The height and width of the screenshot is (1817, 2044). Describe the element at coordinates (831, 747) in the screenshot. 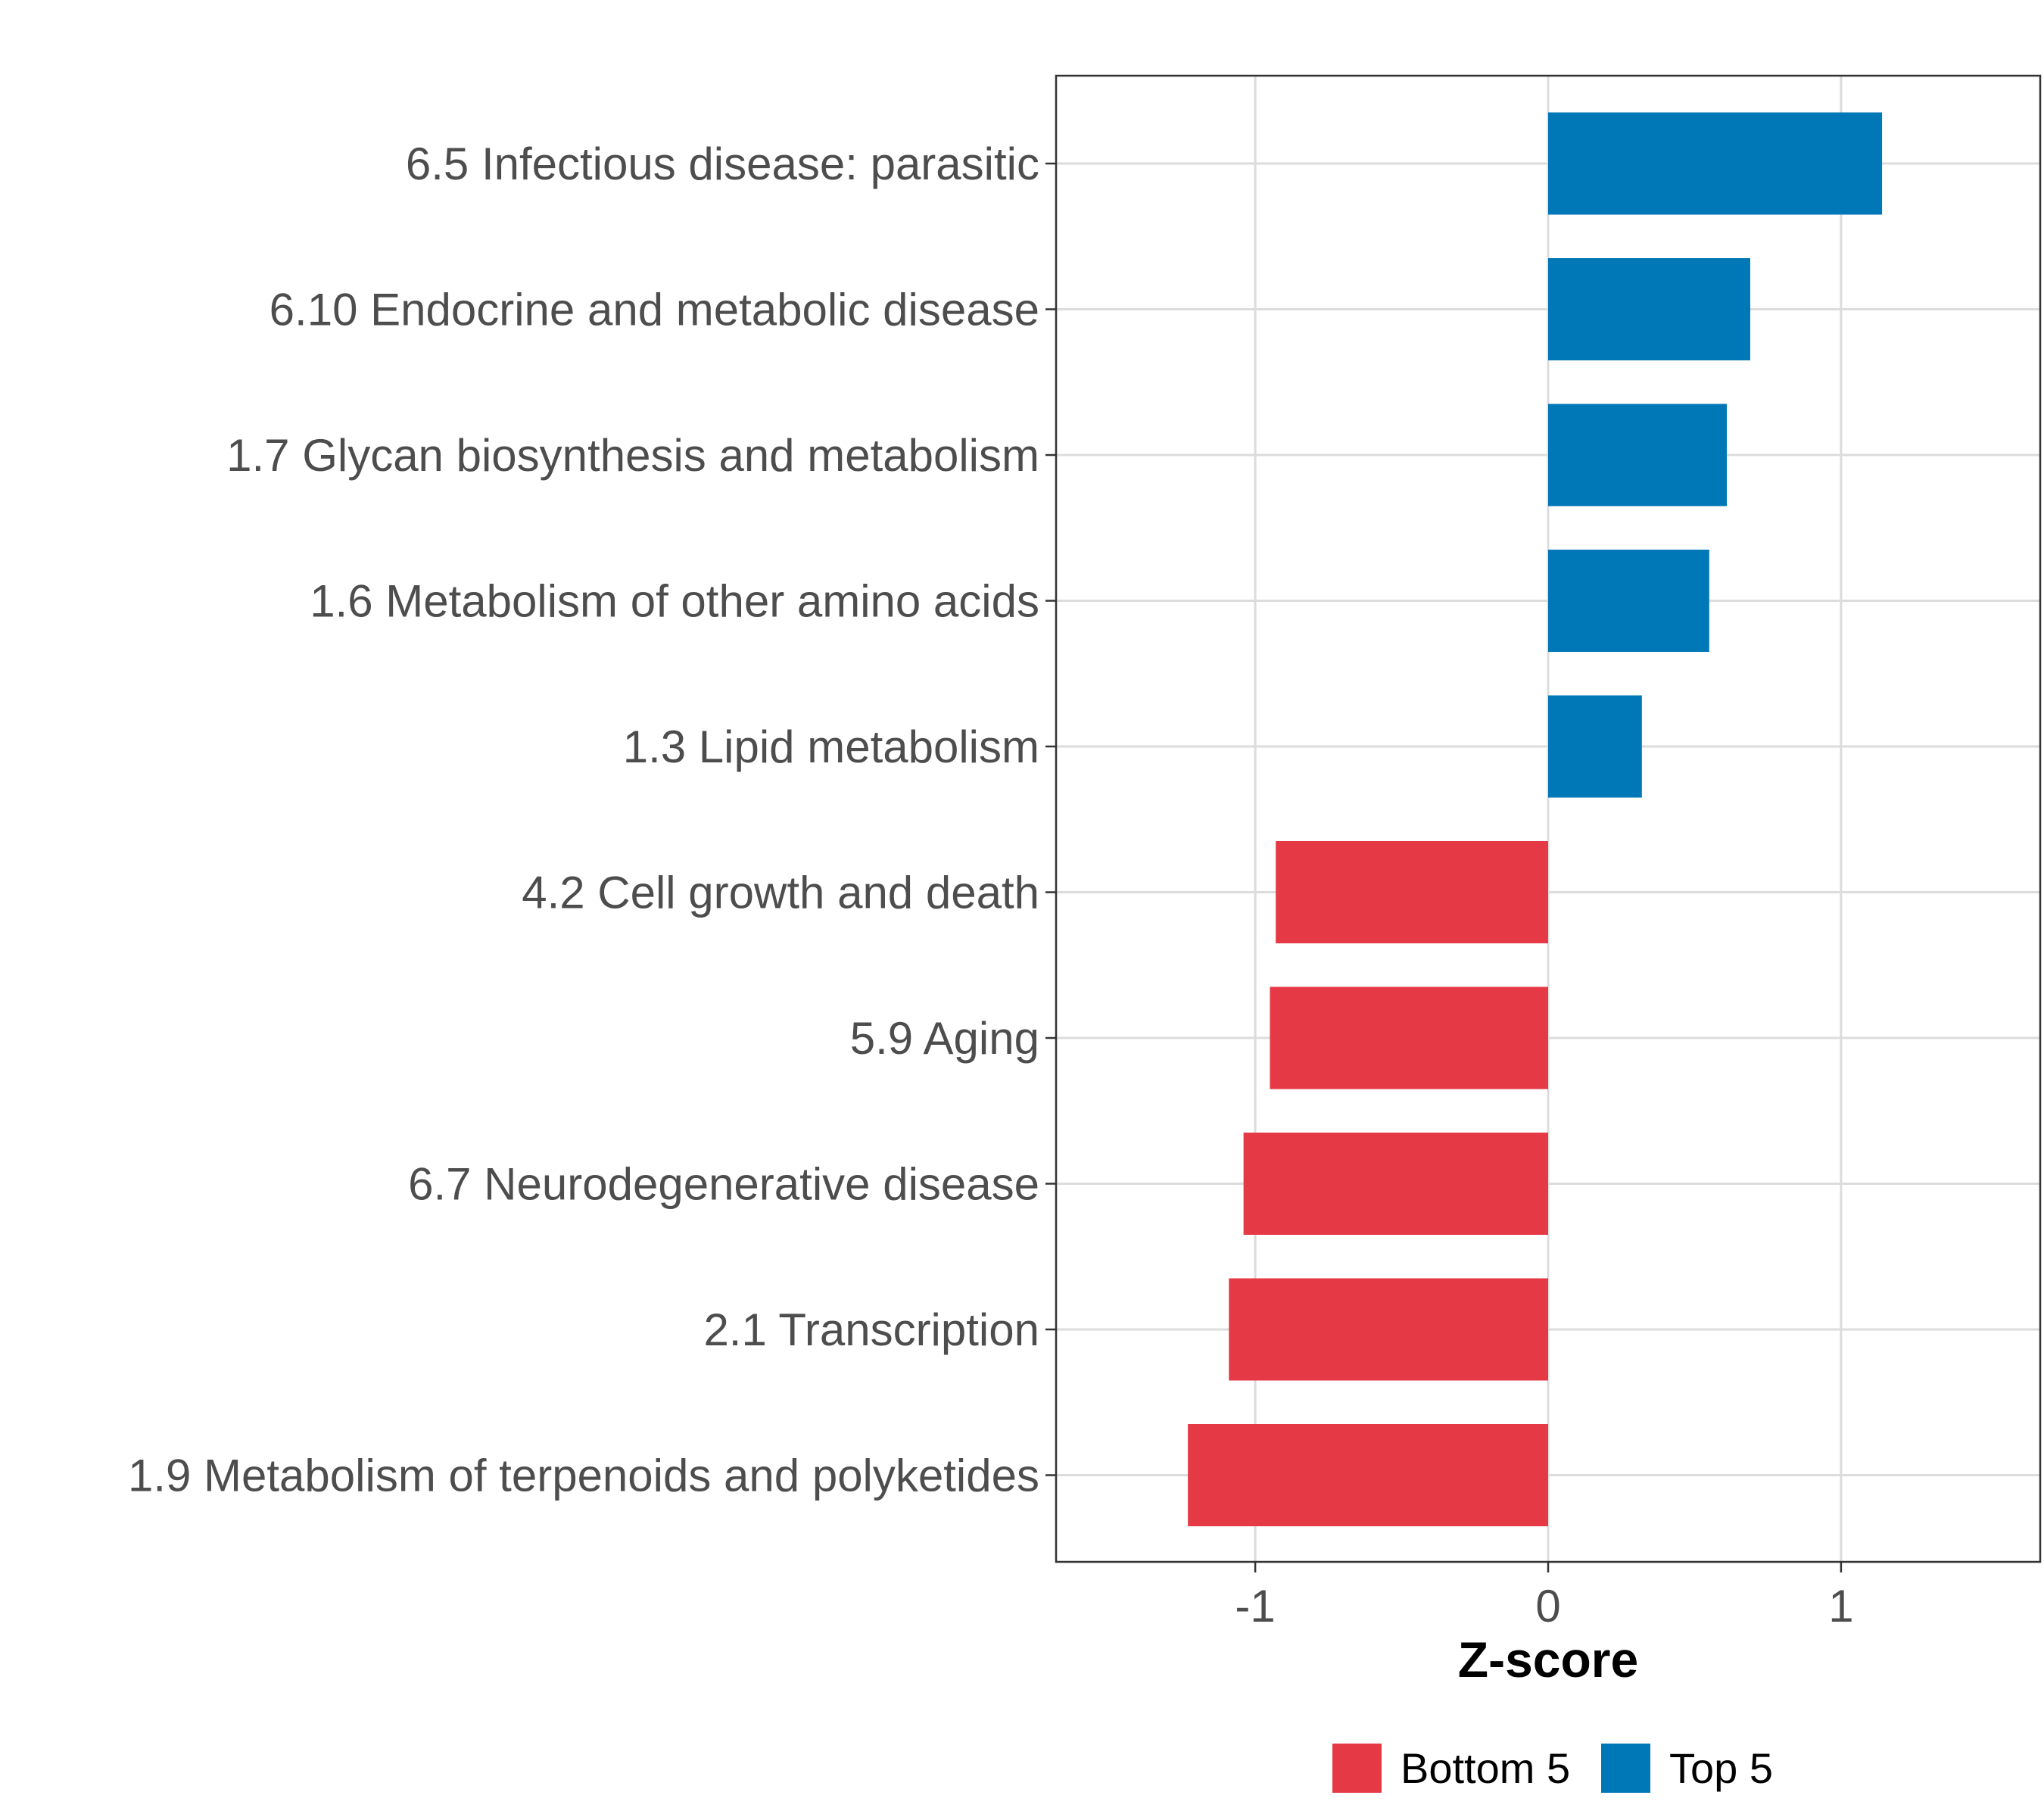

I see `y-tick-label: 1.3 Lipid metabolism` at that location.